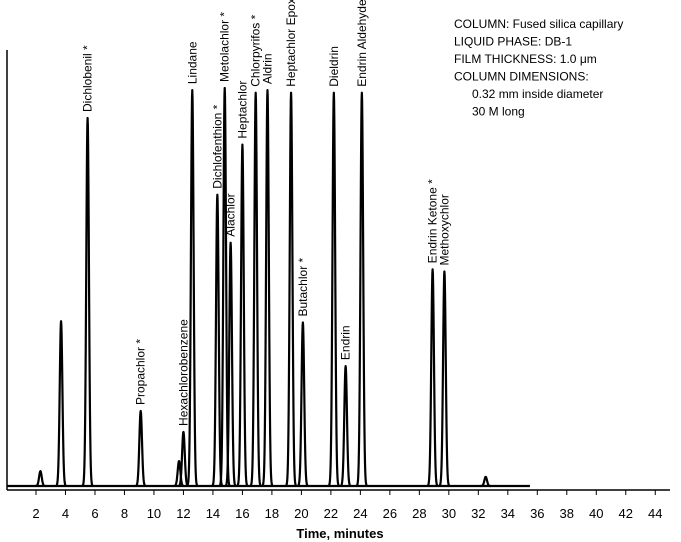  What do you see at coordinates (88, 78) in the screenshot?
I see `peak-label: Dichlobenil *` at bounding box center [88, 78].